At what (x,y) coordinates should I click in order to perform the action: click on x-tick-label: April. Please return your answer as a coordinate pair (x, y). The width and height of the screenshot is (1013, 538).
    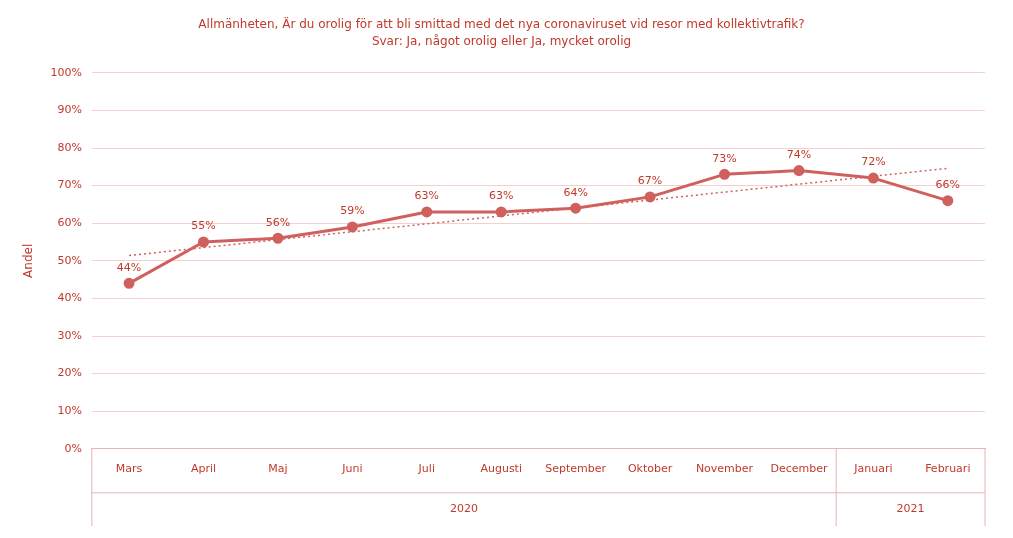
    Looking at the image, I should click on (203, 469).